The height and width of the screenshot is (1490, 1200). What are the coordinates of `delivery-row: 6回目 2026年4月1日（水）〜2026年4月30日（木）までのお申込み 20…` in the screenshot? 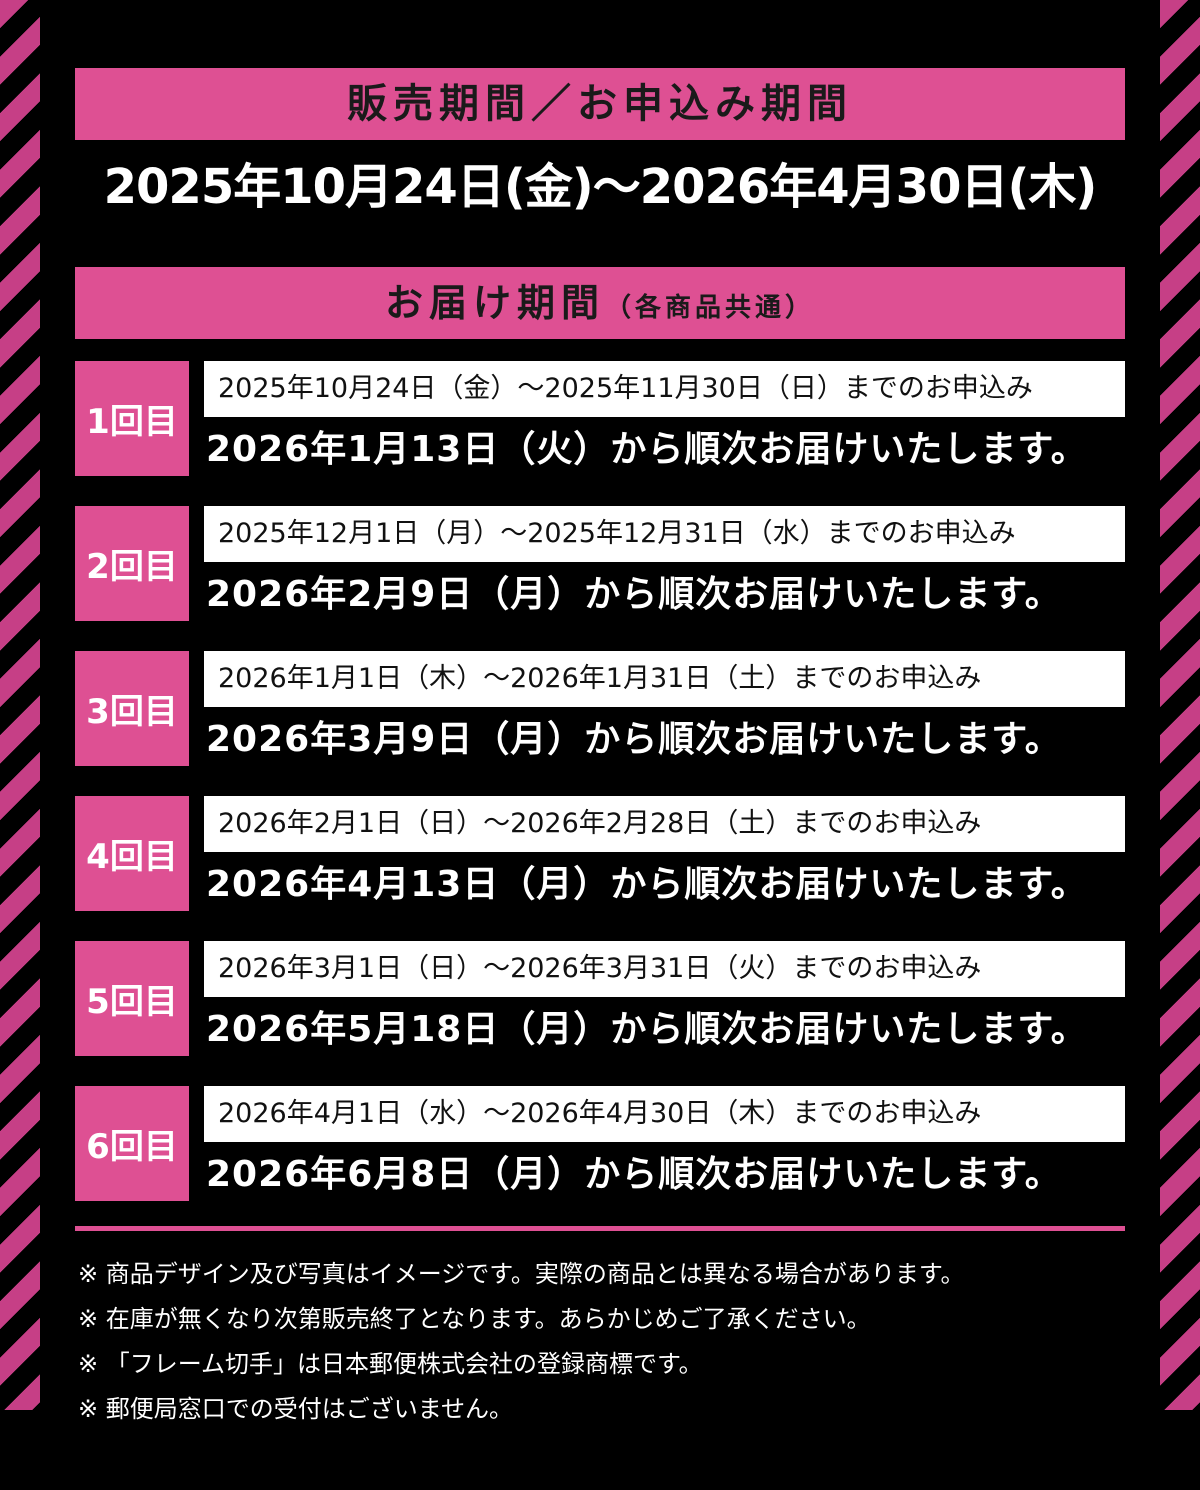 It's located at (600, 1143).